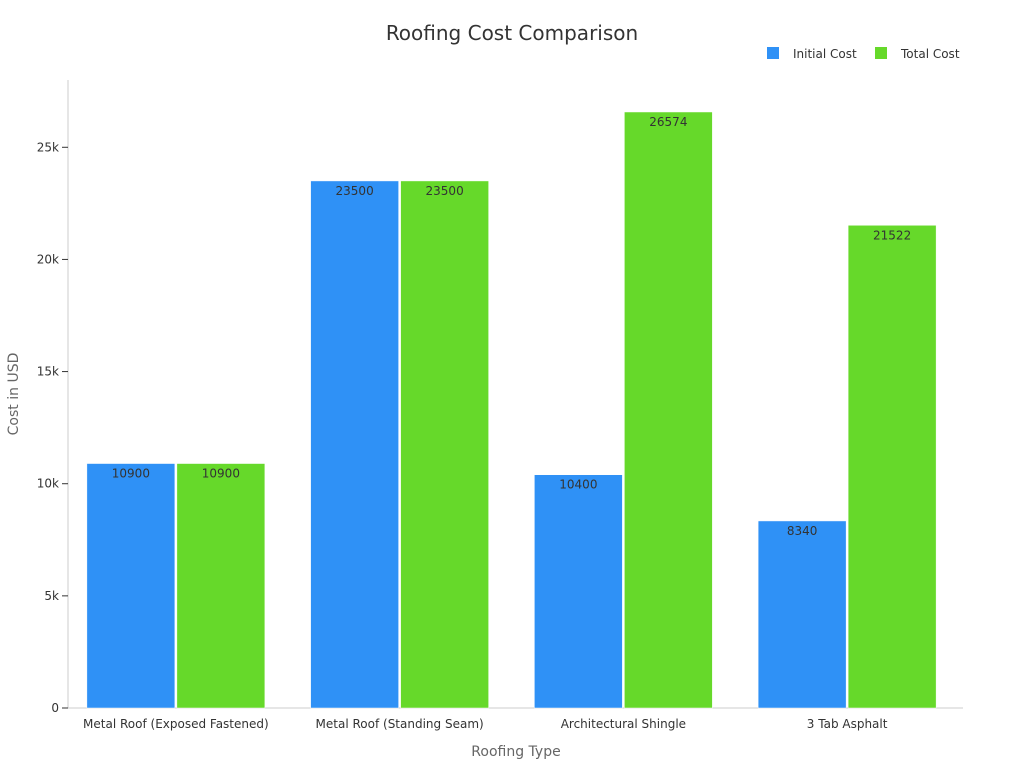 The image size is (1024, 768). What do you see at coordinates (578, 485) in the screenshot?
I see `bar-value-label: 10400` at bounding box center [578, 485].